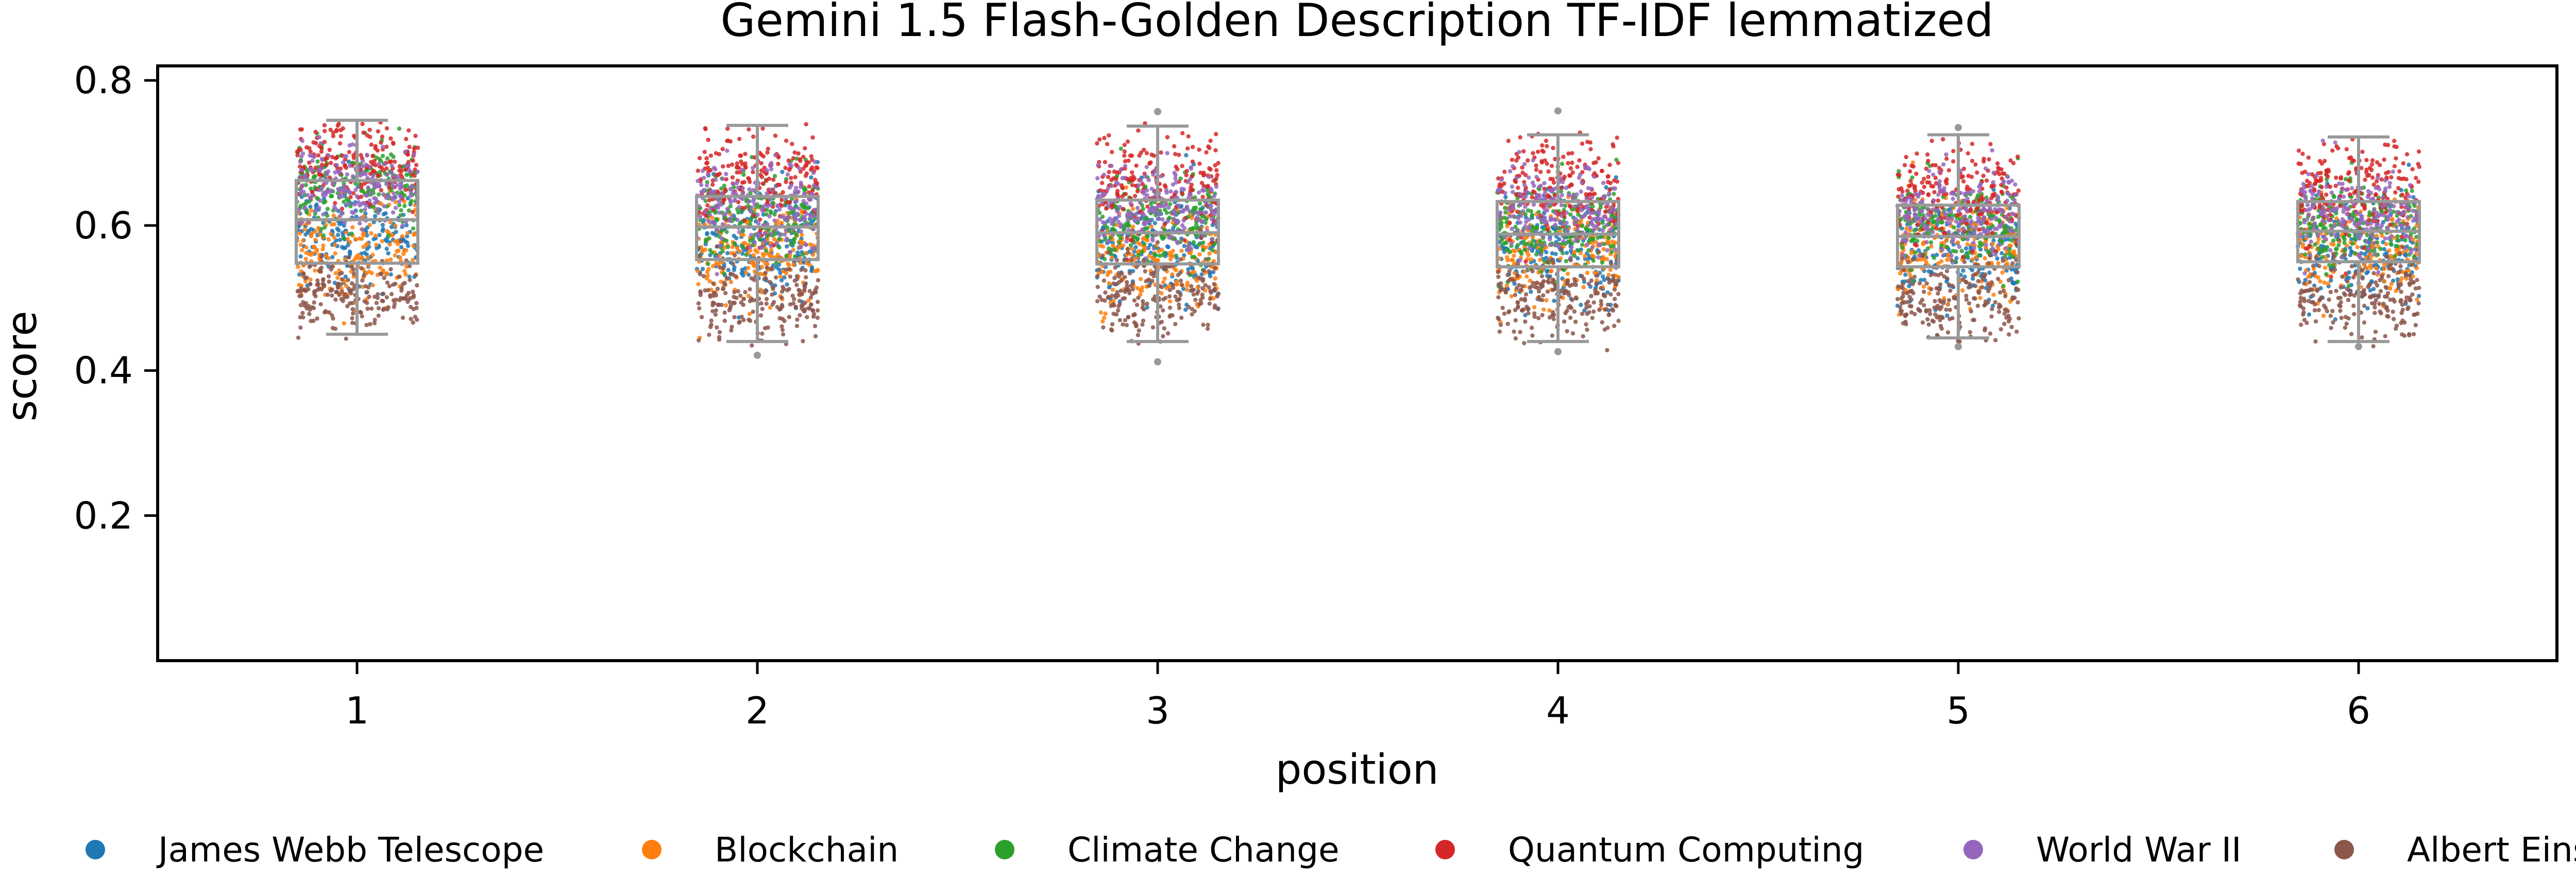 This screenshot has width=2576, height=880. Describe the element at coordinates (357, 288) in the screenshot. I see `strip-series-albert-einstein` at that location.